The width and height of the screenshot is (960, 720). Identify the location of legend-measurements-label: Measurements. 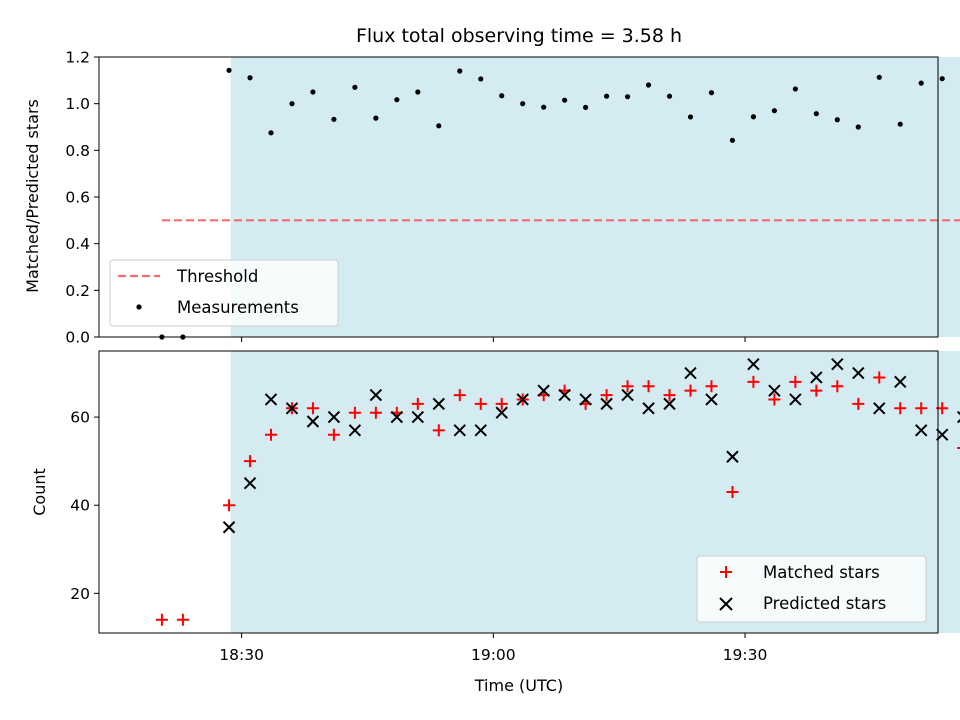
(238, 307).